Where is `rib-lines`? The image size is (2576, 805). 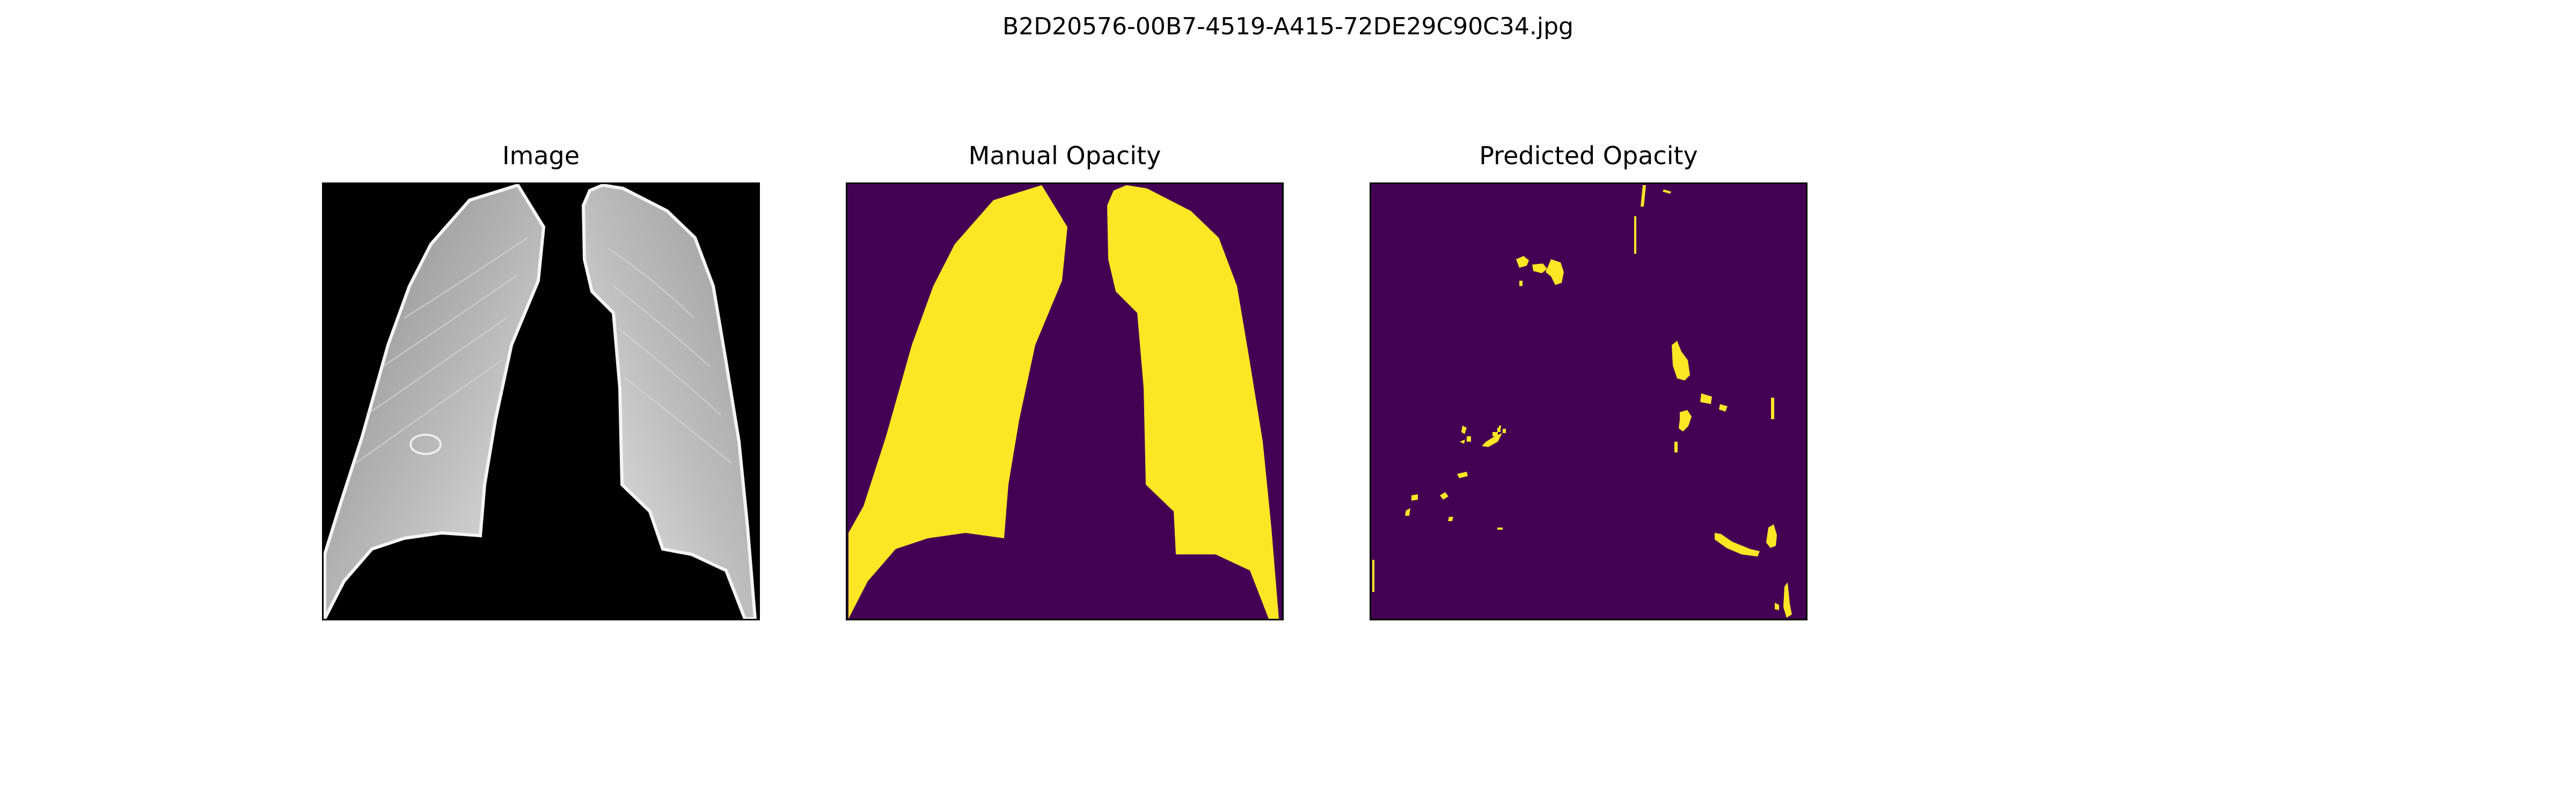 rib-lines is located at coordinates (543, 350).